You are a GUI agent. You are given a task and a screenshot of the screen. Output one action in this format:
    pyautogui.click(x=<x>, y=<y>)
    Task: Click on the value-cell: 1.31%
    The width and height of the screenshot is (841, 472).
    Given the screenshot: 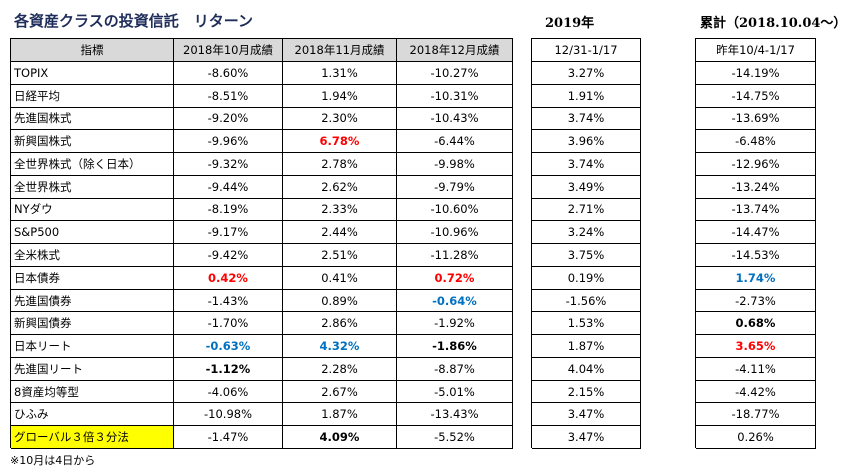 What is the action you would take?
    pyautogui.click(x=340, y=73)
    